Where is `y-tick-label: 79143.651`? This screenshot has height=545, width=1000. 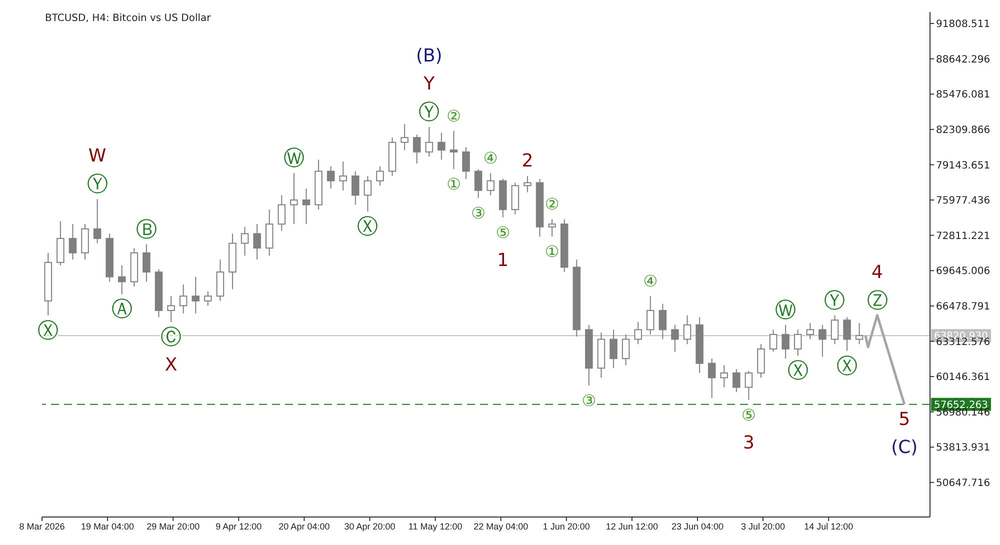 y-tick-label: 79143.651 is located at coordinates (963, 166).